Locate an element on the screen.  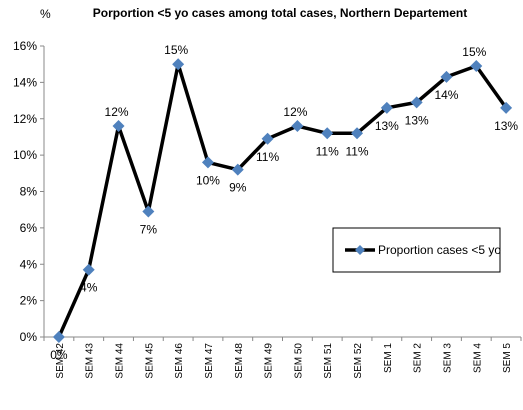
data-label: 7% is located at coordinates (149, 230).